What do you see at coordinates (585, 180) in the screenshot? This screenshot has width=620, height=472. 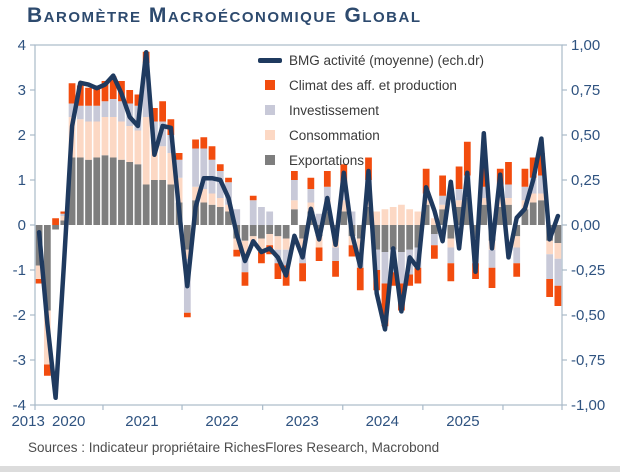 I see `axis-tick-label: 0,25` at bounding box center [585, 180].